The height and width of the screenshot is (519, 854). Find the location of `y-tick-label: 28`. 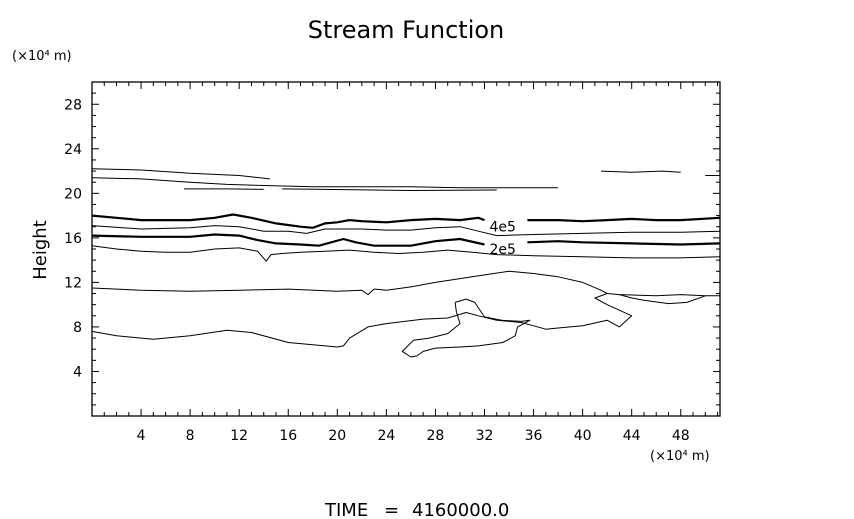

y-tick-label: 28 is located at coordinates (73, 105).